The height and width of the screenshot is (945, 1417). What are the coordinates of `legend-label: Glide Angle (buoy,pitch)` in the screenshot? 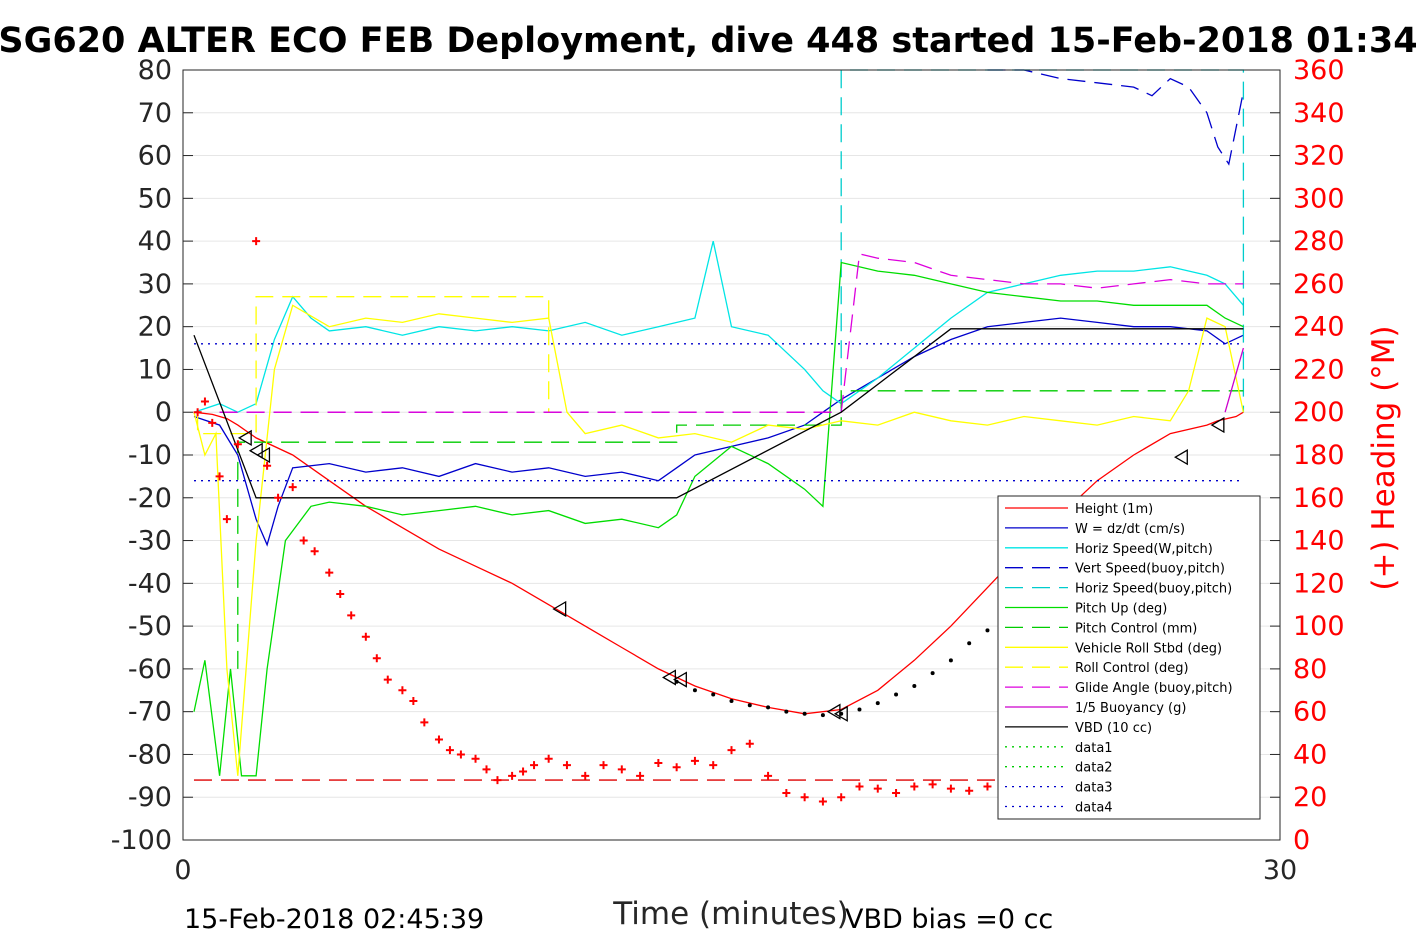 It's located at (1154, 688).